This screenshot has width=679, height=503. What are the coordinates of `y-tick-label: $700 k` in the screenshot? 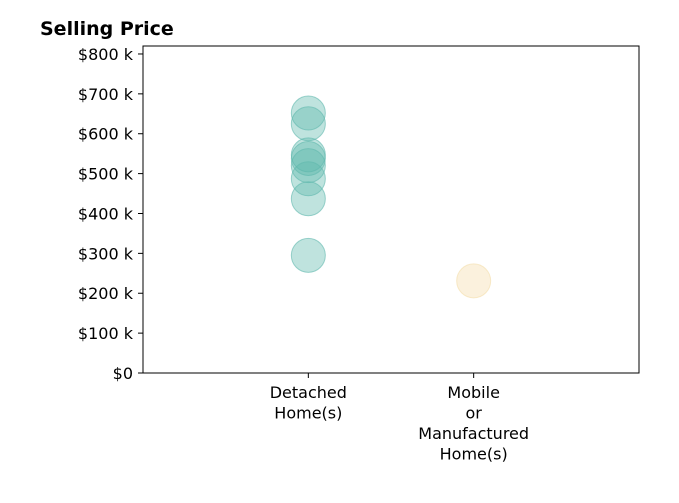 It's located at (106, 94).